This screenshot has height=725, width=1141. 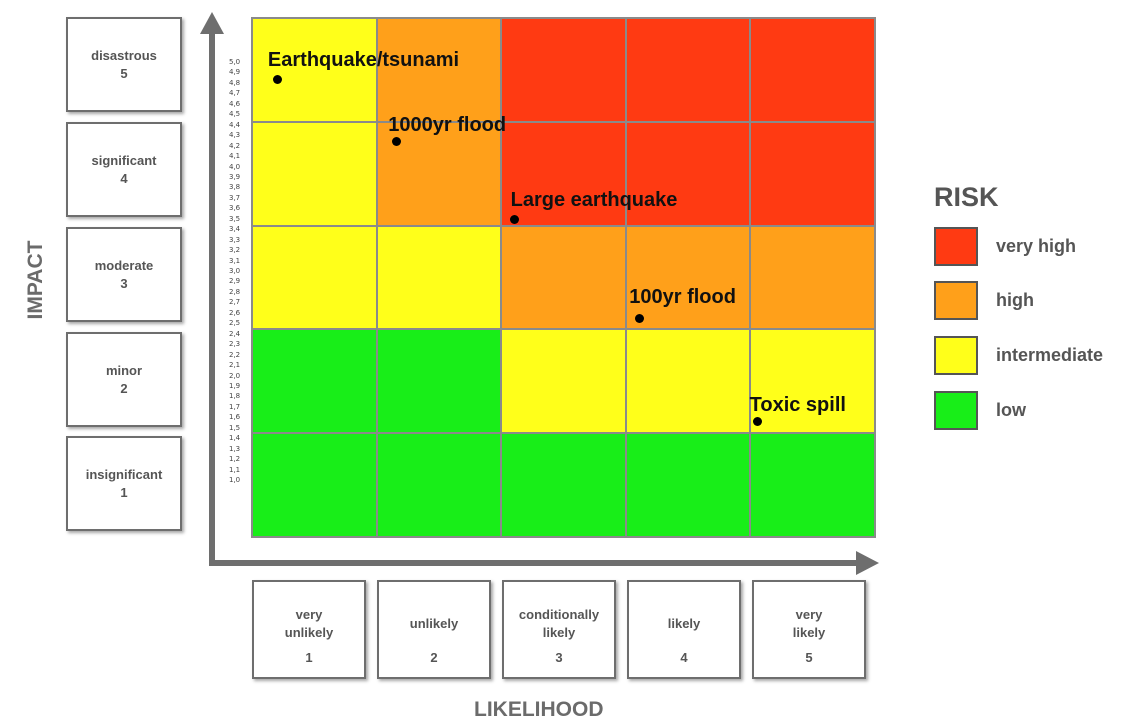 What do you see at coordinates (235, 281) in the screenshot?
I see `impact-tick-label: 2,9` at bounding box center [235, 281].